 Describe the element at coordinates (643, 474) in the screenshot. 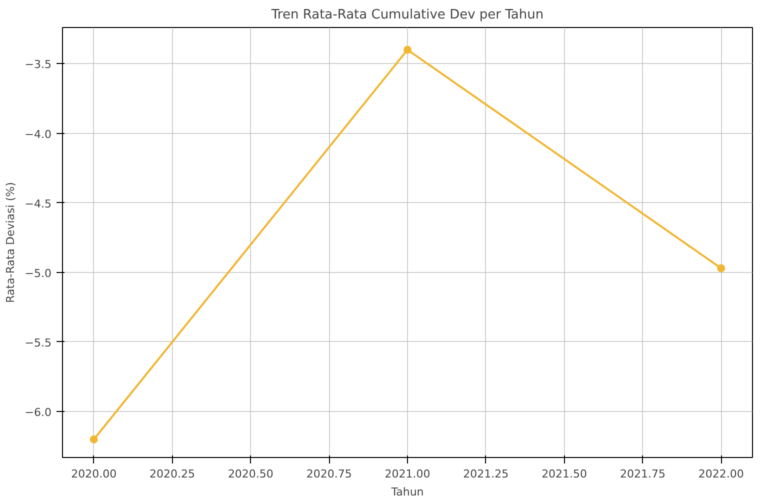

I see `x-tick-label: 2021.75` at that location.